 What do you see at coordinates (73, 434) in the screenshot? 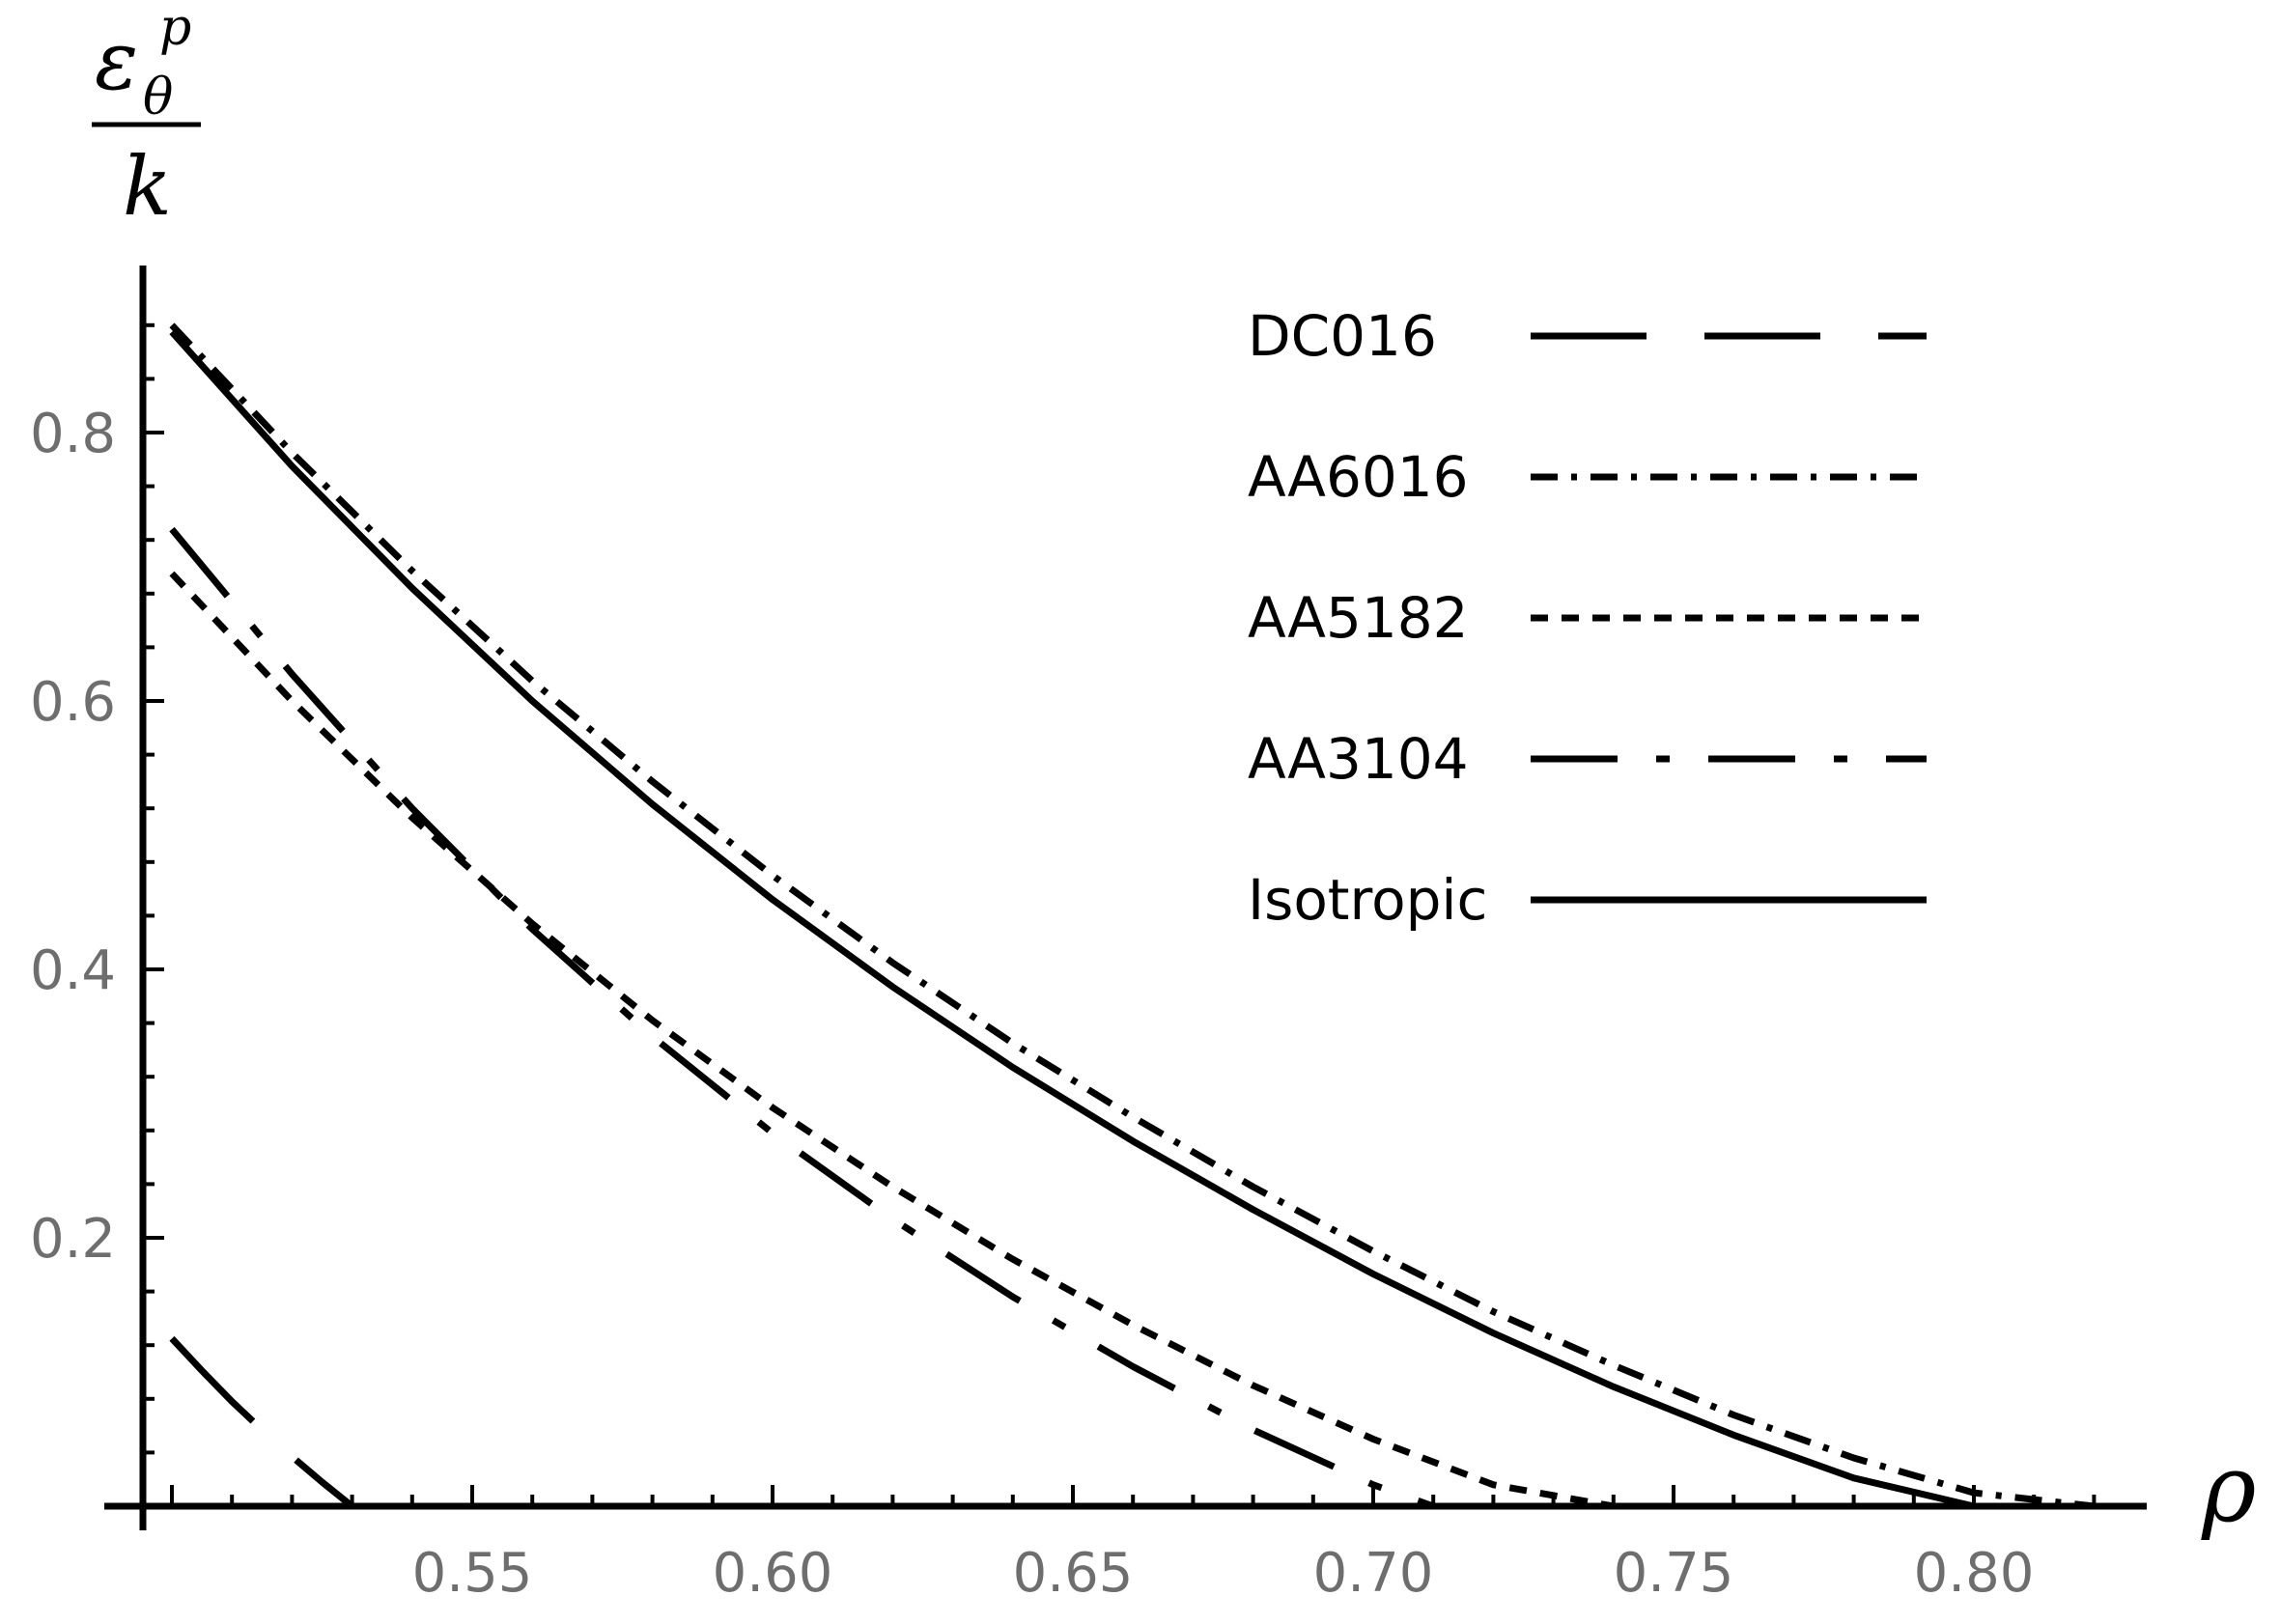
I see `y-tick-label: 0.8` at bounding box center [73, 434].